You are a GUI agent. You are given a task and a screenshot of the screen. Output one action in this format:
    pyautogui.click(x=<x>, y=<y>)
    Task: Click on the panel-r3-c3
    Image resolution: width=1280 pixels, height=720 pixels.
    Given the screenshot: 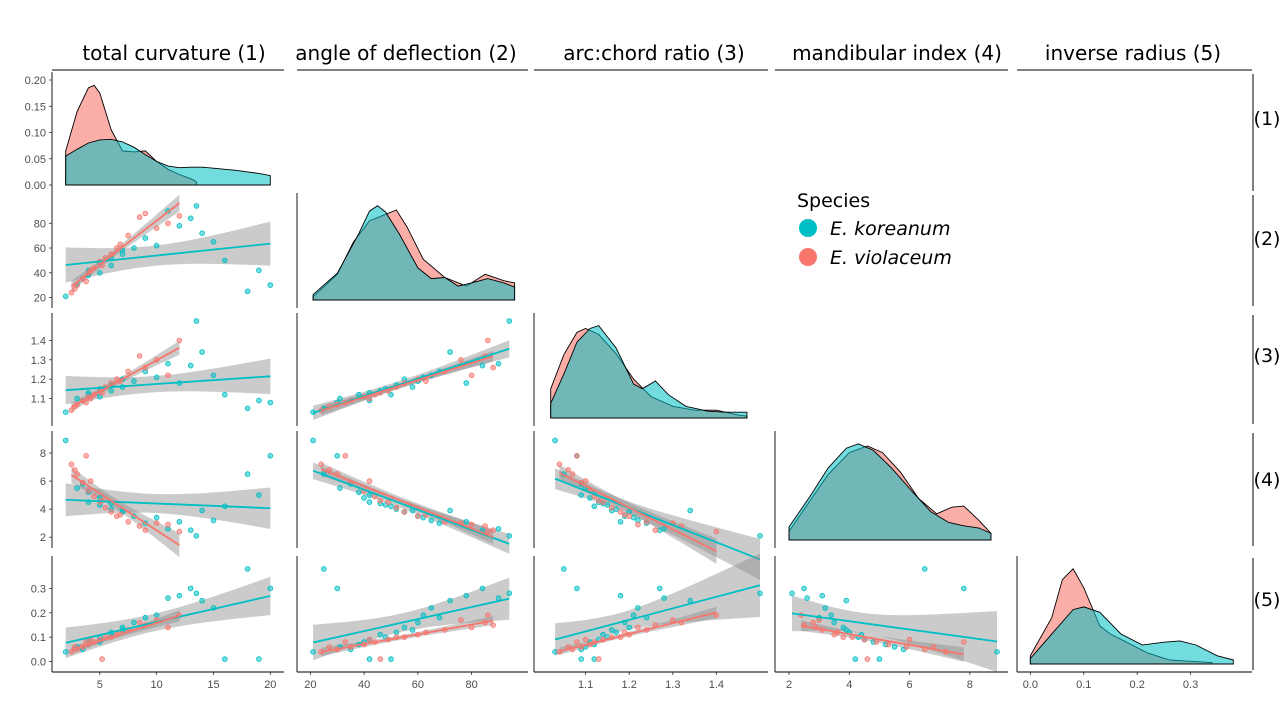 What is the action you would take?
    pyautogui.click(x=640, y=369)
    